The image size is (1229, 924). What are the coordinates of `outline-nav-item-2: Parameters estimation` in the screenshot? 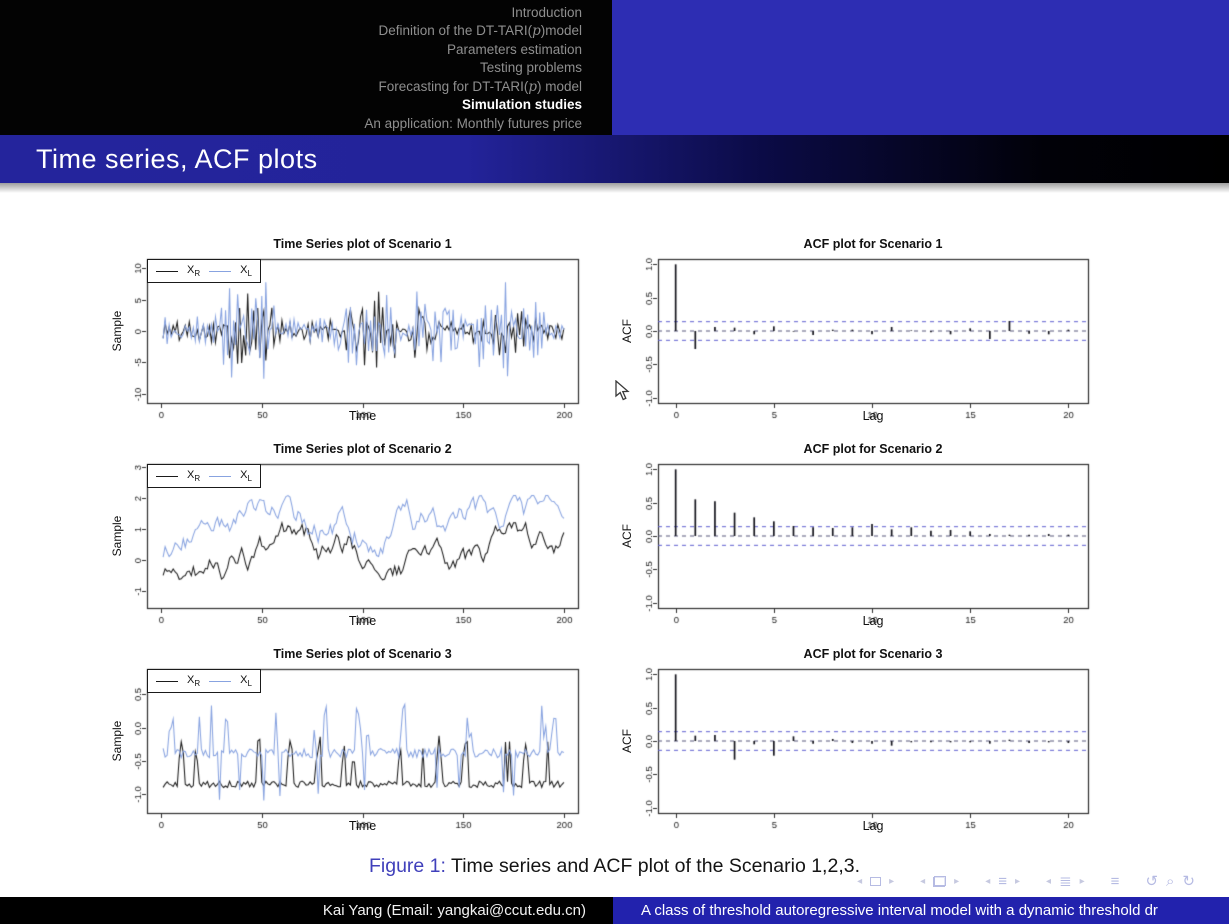 It's located at (514, 49).